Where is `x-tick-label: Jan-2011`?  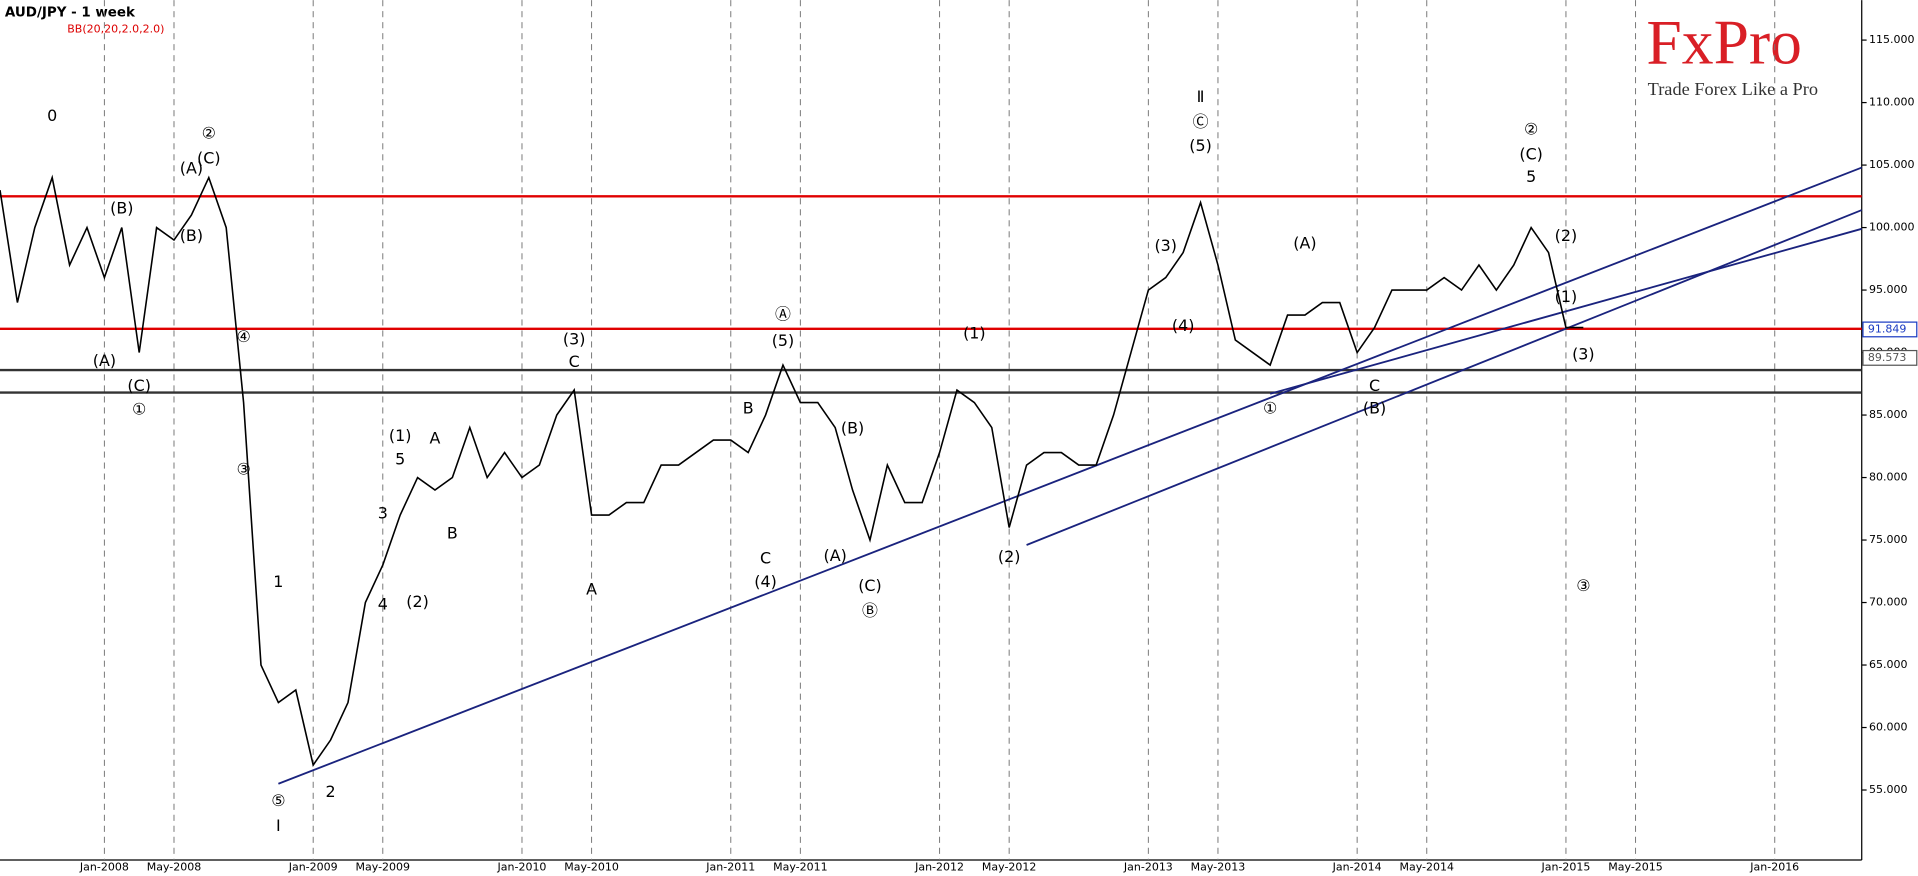
x-tick-label: Jan-2011 is located at coordinates (730, 866).